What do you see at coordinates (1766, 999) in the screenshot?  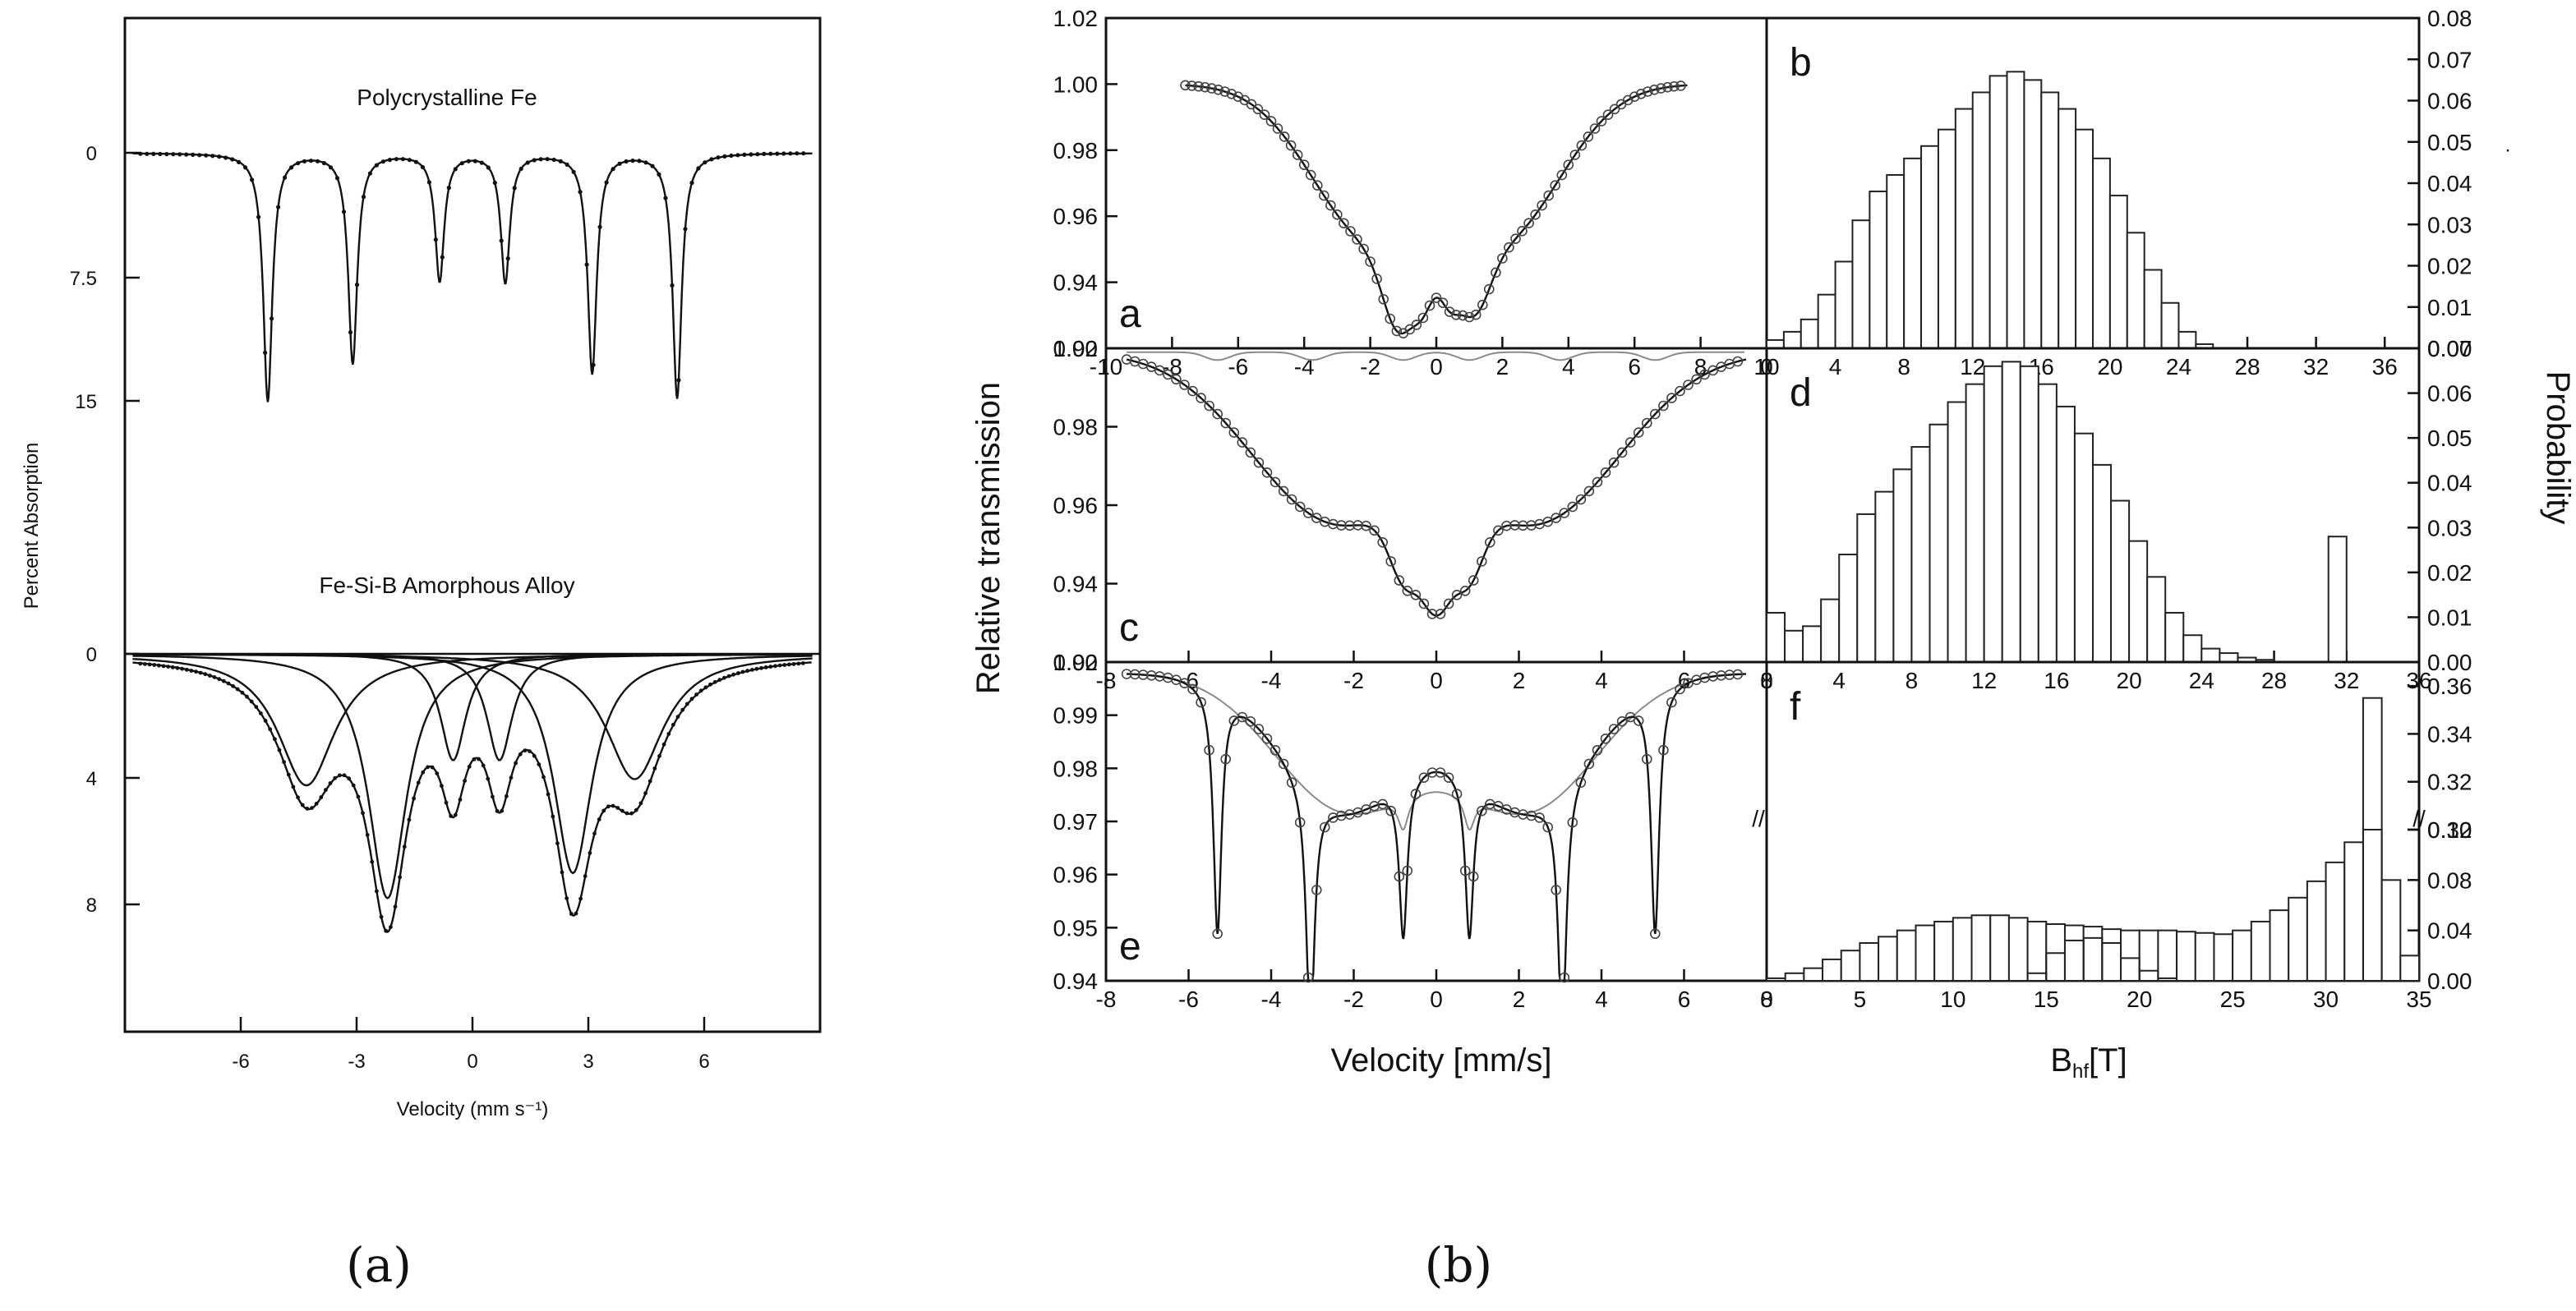 I see `x-tick-label-e-8: 8` at bounding box center [1766, 999].